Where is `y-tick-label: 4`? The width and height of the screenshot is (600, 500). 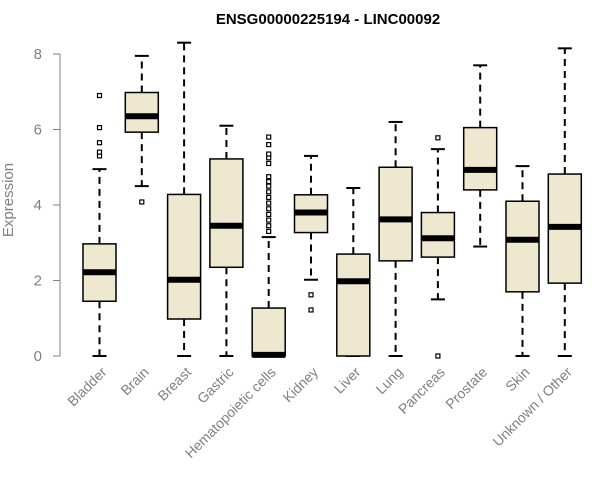
y-tick-label: 4 is located at coordinates (38, 205).